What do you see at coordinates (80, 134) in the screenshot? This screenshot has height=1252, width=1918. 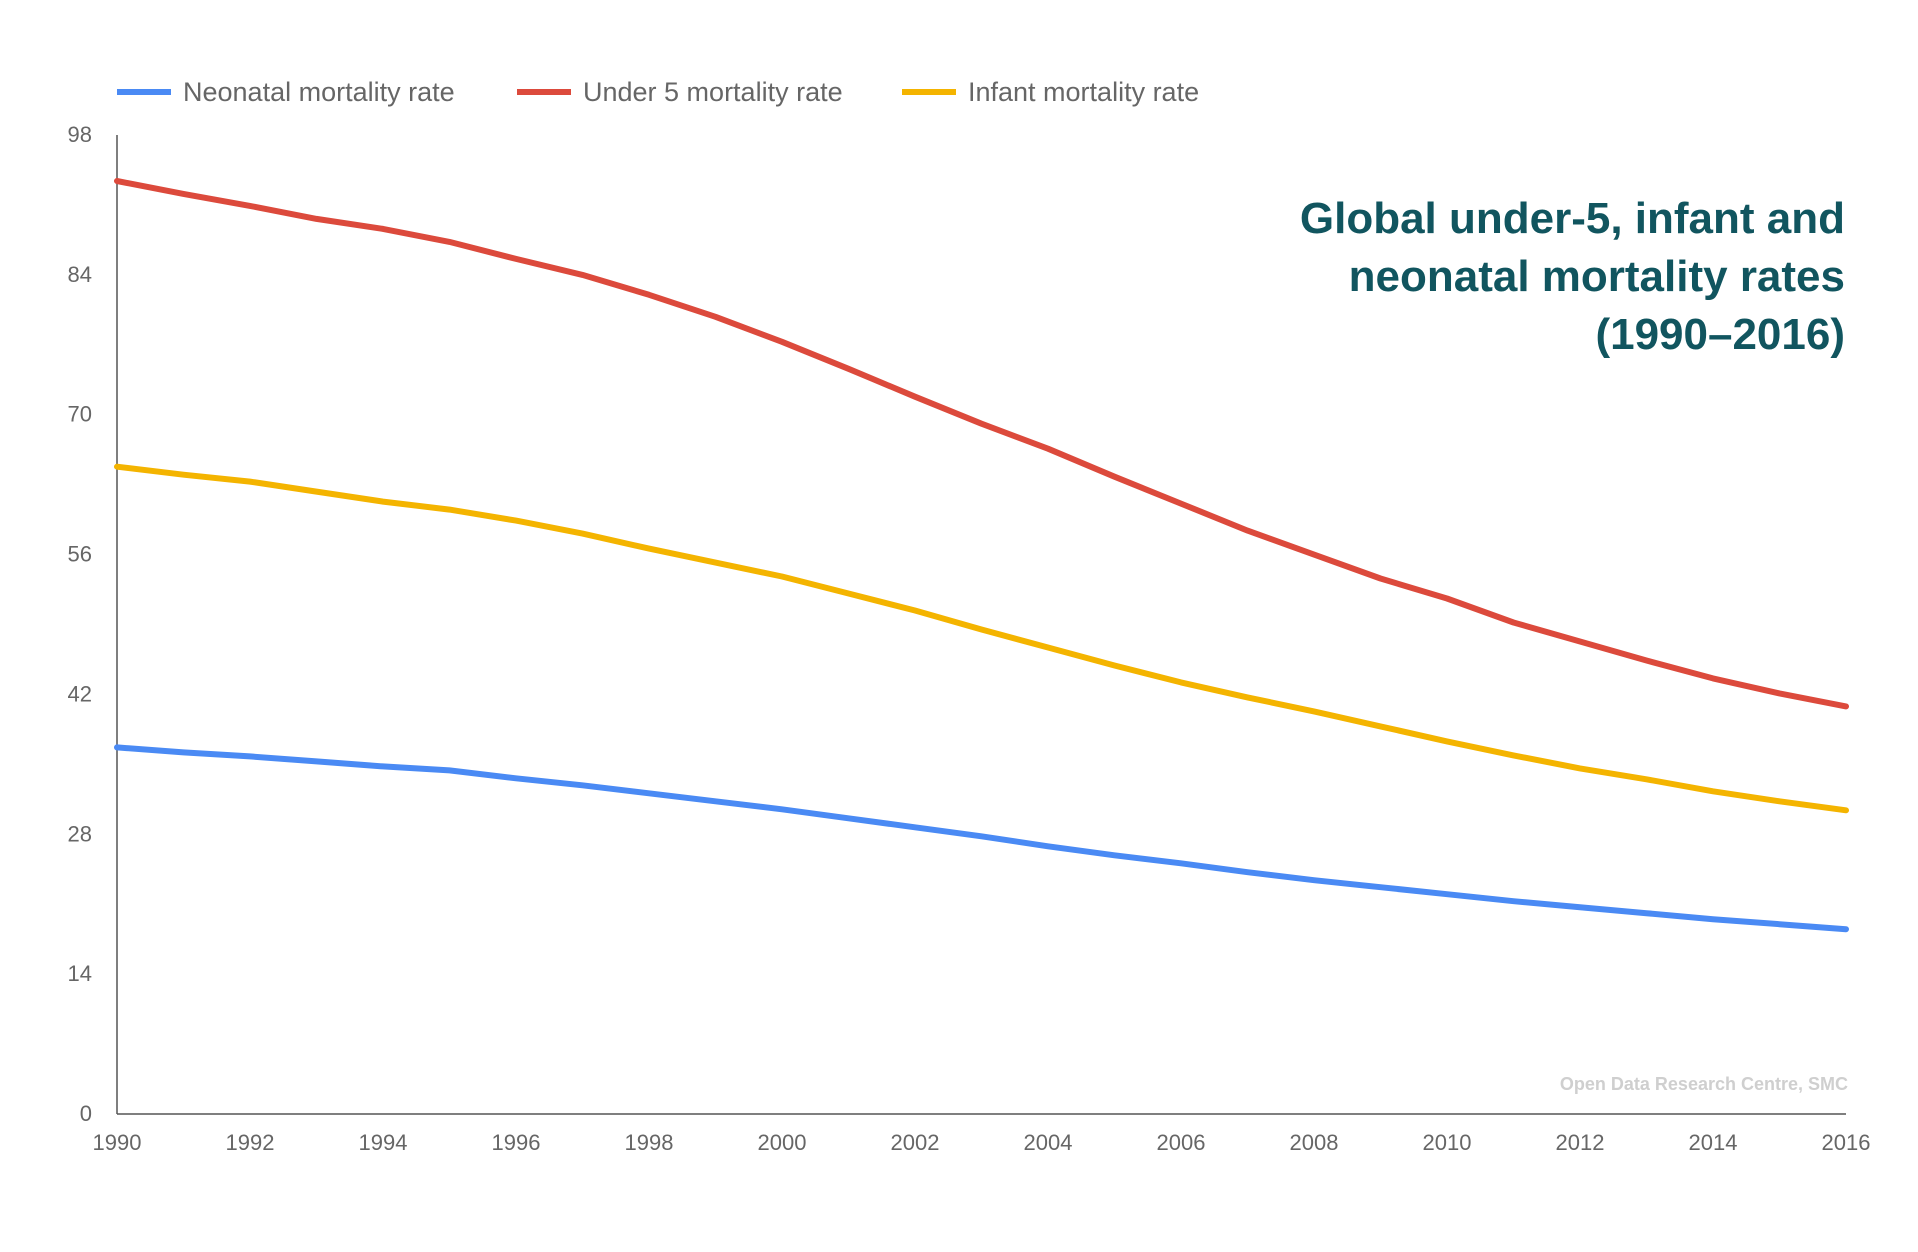 I see `y-tick-label: 98` at bounding box center [80, 134].